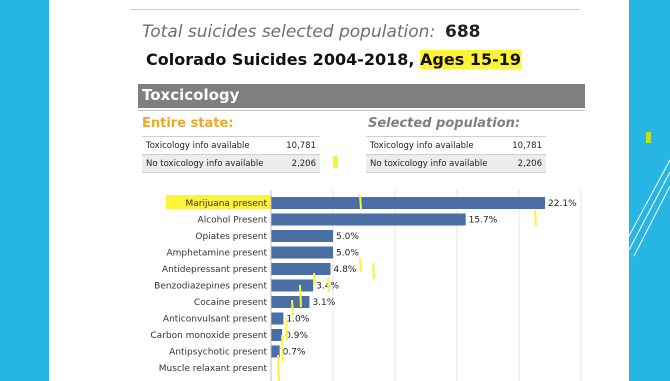  Describe the element at coordinates (296, 336) in the screenshot. I see `value-label: 0.9%` at that location.